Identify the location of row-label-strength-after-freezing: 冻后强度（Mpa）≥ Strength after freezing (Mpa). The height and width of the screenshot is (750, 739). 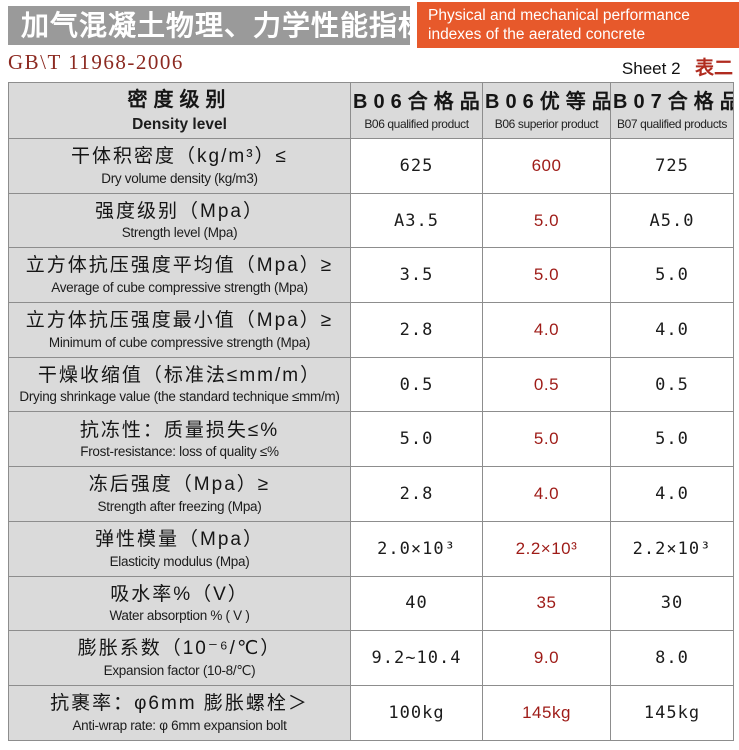
(179, 494).